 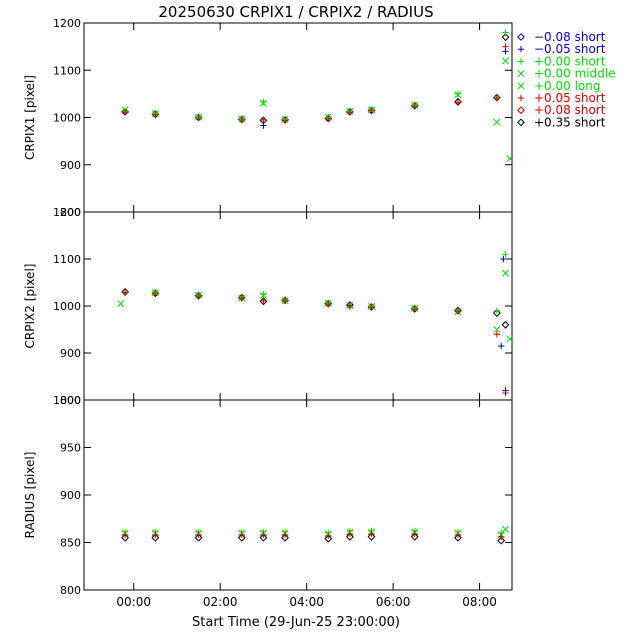 What do you see at coordinates (67, 118) in the screenshot?
I see `y-tick-label: 1000` at bounding box center [67, 118].